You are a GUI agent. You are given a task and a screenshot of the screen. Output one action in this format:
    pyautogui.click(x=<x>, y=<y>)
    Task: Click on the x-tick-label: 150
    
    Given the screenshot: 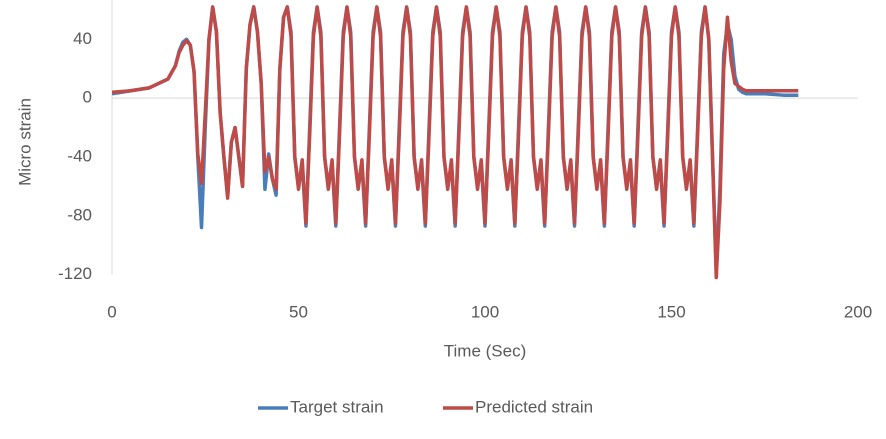 What is the action you would take?
    pyautogui.click(x=671, y=311)
    